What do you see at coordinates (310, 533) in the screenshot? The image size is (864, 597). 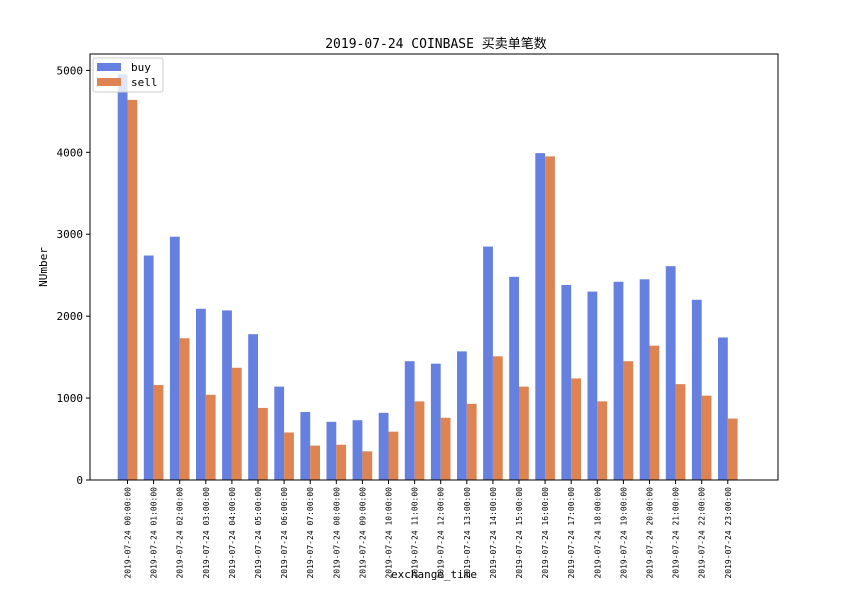 I see `x-tick-label-7: 2019-07-24 07:00:00` at bounding box center [310, 533].